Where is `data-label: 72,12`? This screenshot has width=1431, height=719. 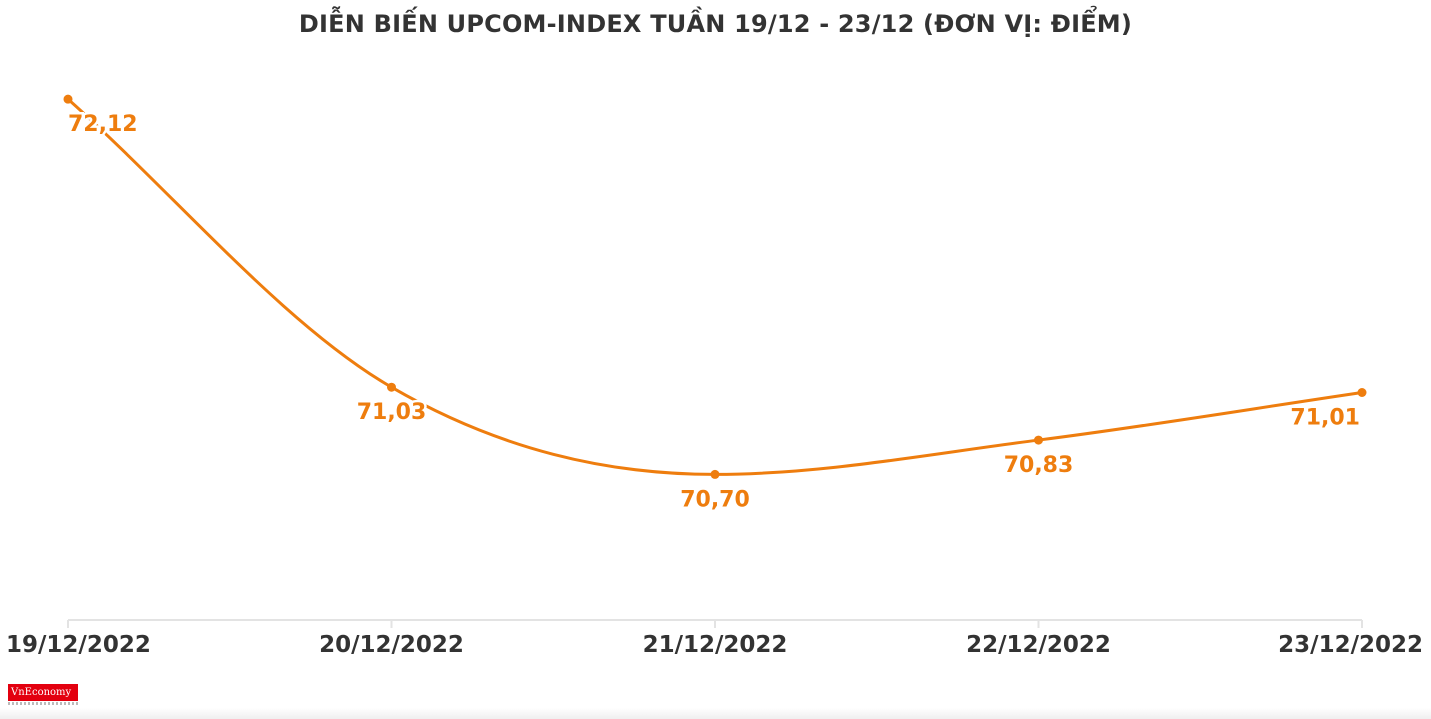 data-label: 72,12 is located at coordinates (103, 124).